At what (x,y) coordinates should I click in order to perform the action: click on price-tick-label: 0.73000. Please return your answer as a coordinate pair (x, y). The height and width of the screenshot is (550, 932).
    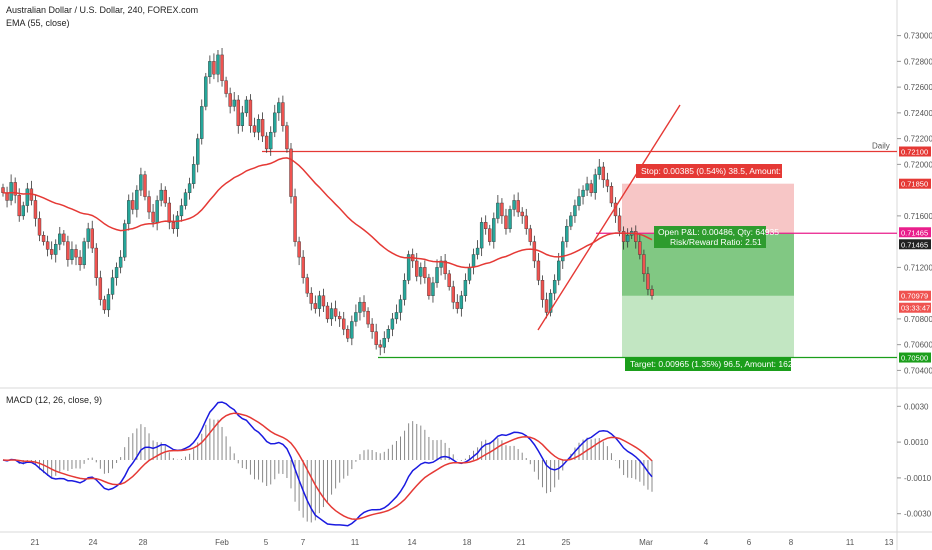
    Looking at the image, I should click on (918, 36).